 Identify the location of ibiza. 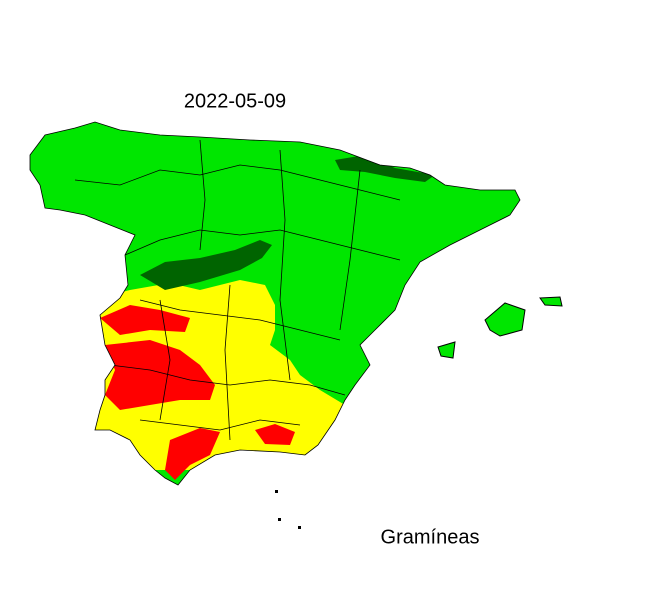
(446, 350).